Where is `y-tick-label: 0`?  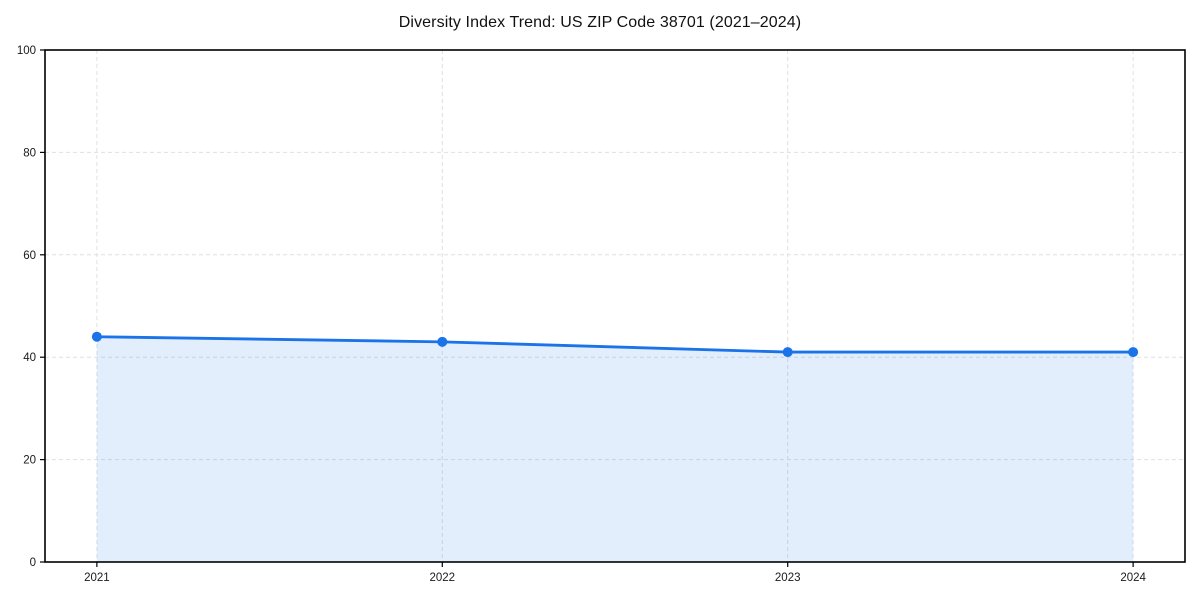 y-tick-label: 0 is located at coordinates (33, 563).